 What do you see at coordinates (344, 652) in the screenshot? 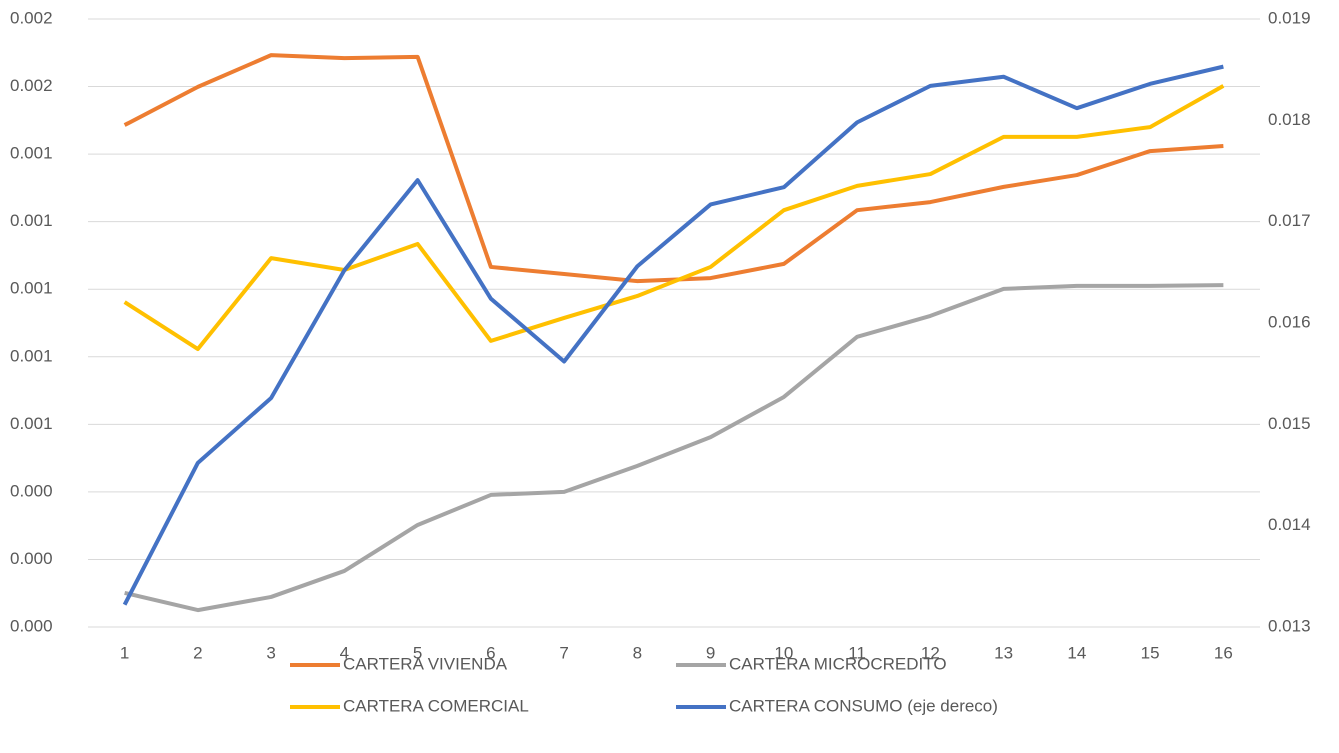
I see `x-tick-label: 4` at bounding box center [344, 652].